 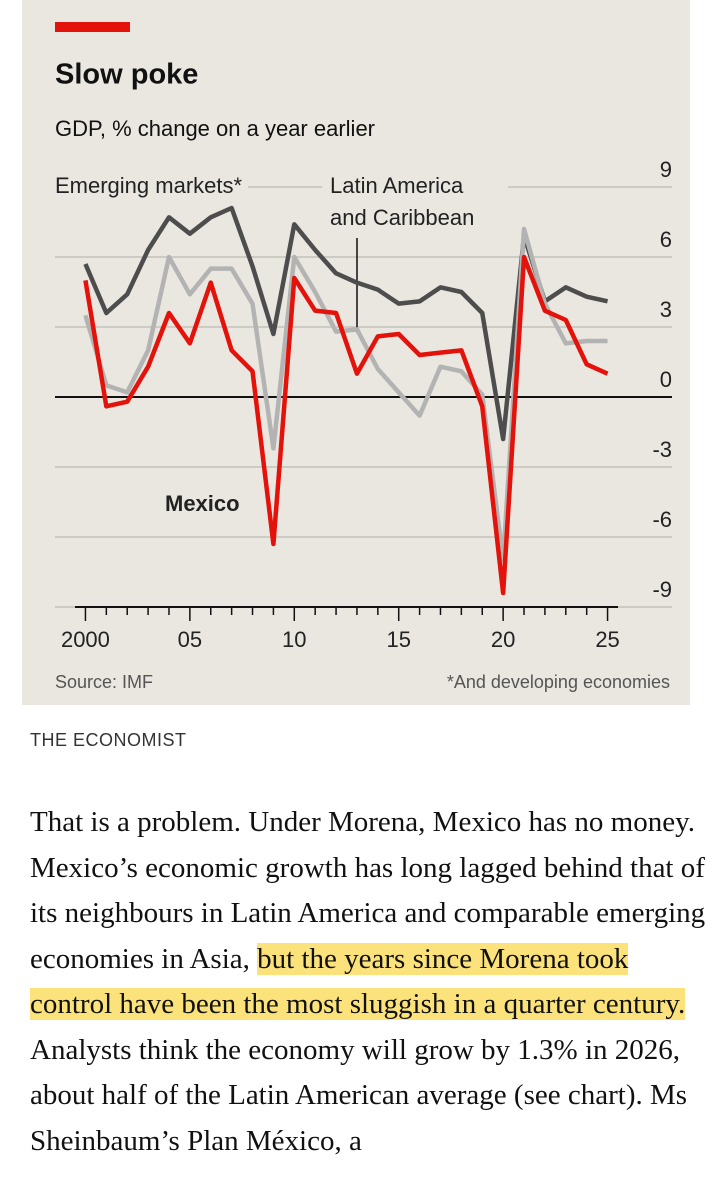 I want to click on x-tick-label: 2000, so click(x=85, y=639).